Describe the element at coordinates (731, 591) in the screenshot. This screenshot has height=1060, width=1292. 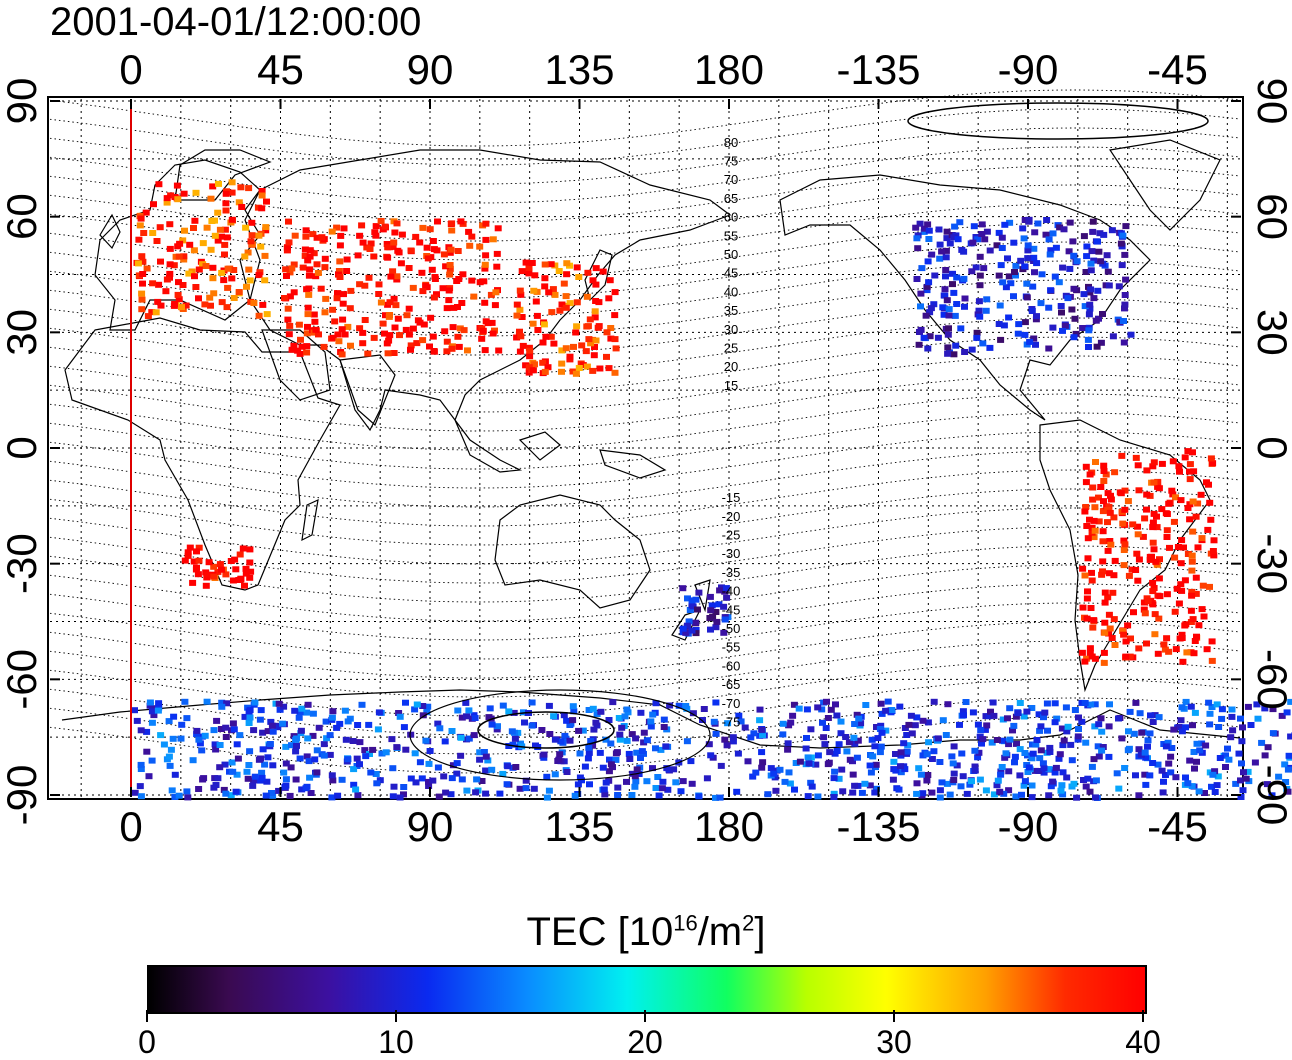
I see `contour-label: -40` at that location.